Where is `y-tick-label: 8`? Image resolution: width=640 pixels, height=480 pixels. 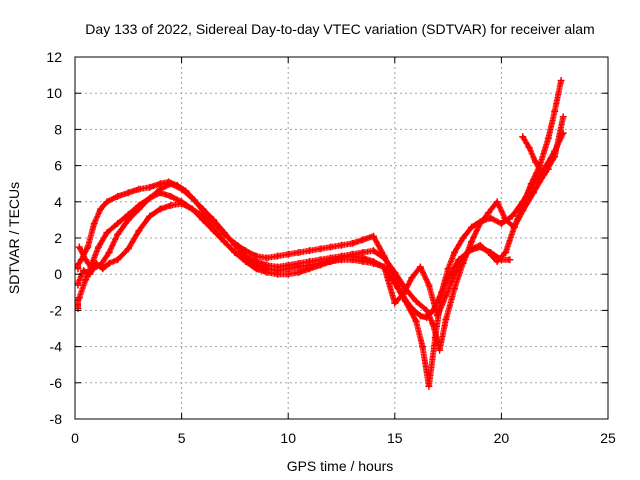
y-tick-label: 8 is located at coordinates (58, 129).